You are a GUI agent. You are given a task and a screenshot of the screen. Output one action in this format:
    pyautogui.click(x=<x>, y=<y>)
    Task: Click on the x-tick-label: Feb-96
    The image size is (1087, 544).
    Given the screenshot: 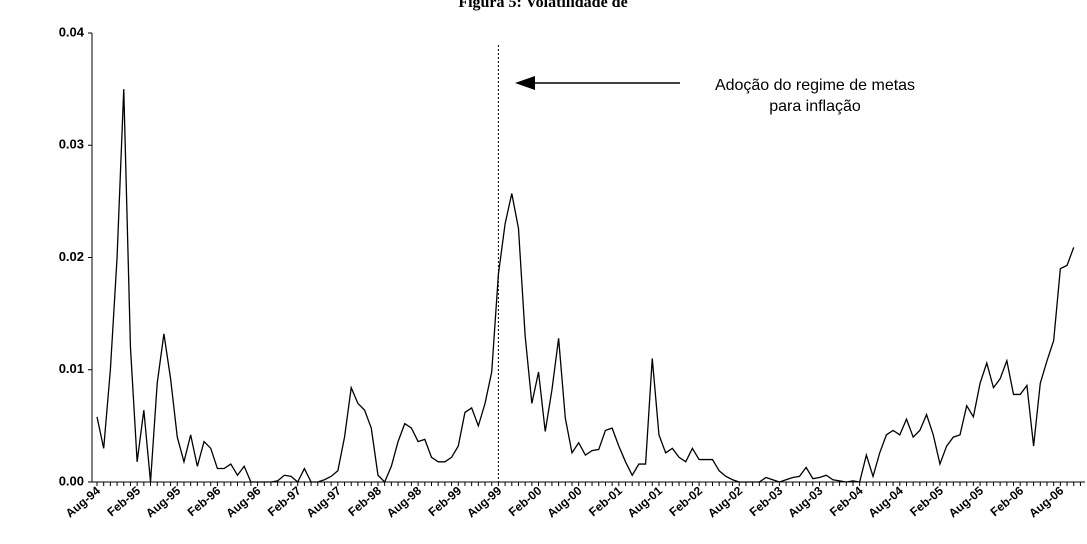 What is the action you would take?
    pyautogui.click(x=204, y=501)
    